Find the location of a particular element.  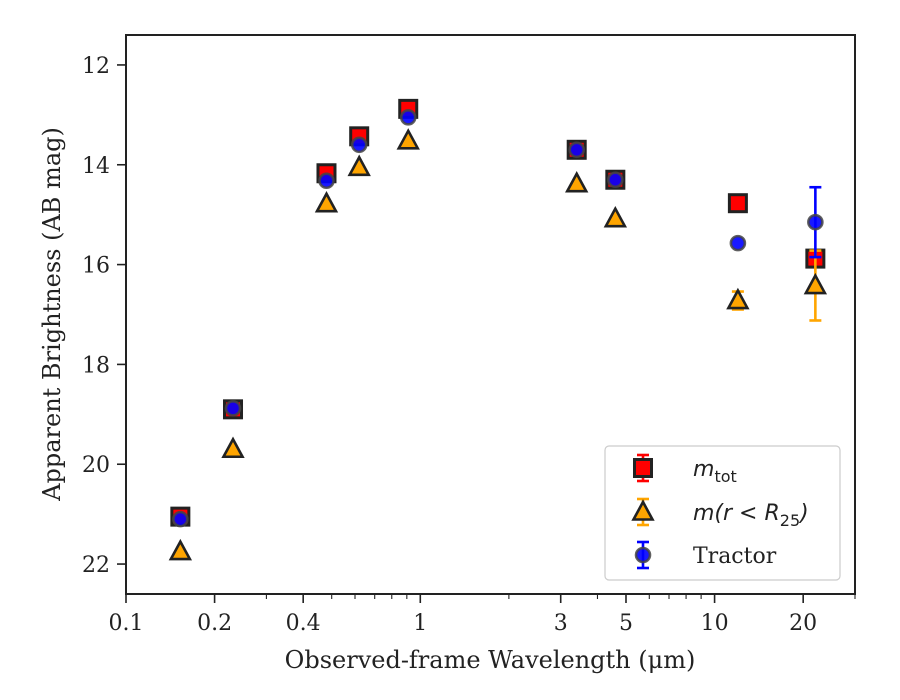

x-tick-label: 10 is located at coordinates (715, 623).